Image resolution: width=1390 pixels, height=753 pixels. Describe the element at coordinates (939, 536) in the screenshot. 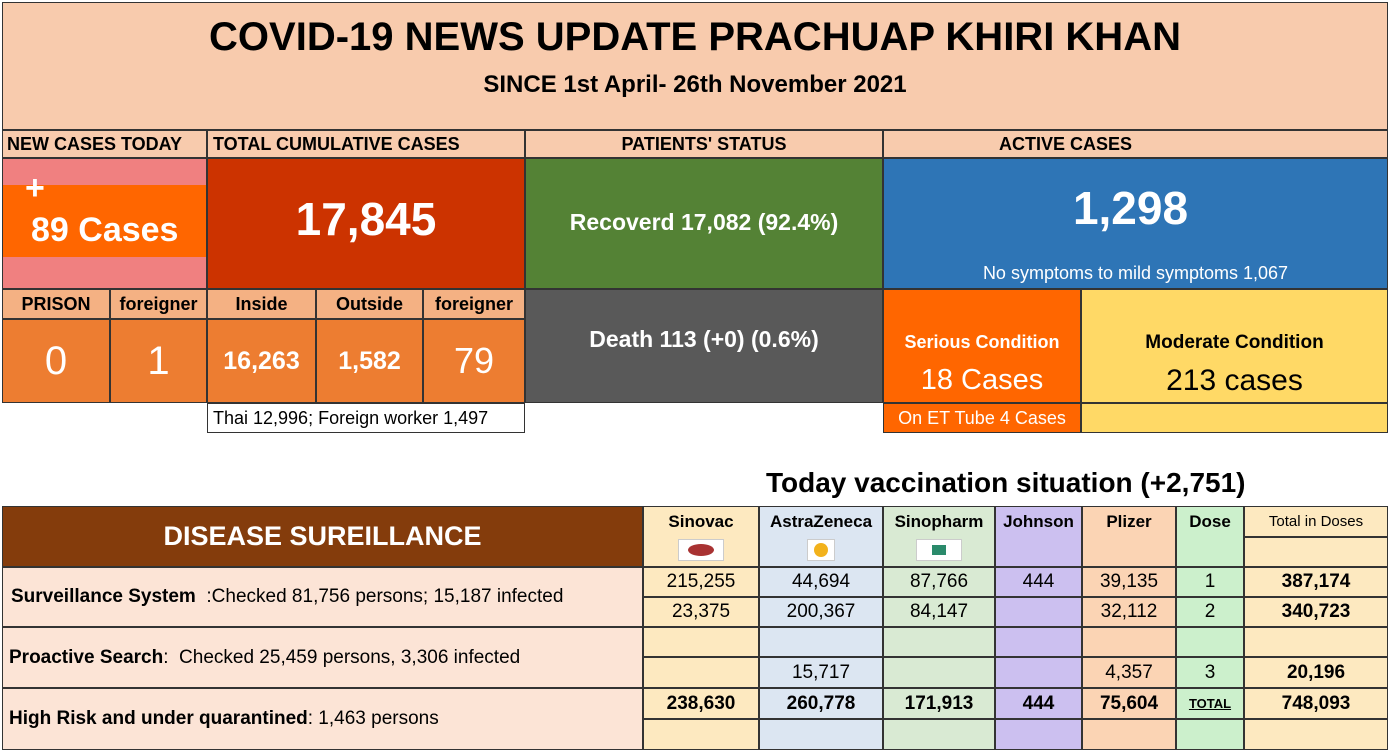

I see `col-sinopharm: Sinopharm` at that location.